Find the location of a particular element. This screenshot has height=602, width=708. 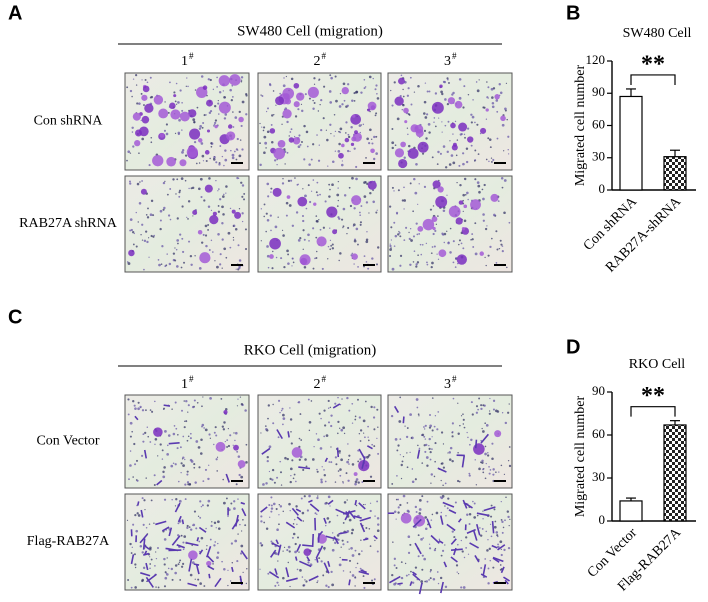

micrograph-bg is located at coordinates (450, 441).